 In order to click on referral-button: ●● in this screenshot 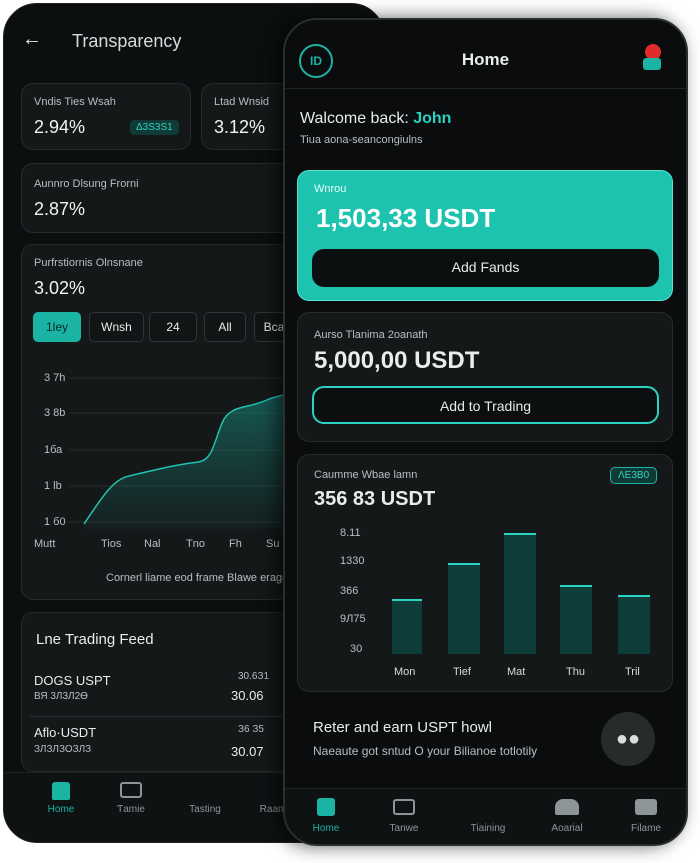, I will do `click(628, 739)`.